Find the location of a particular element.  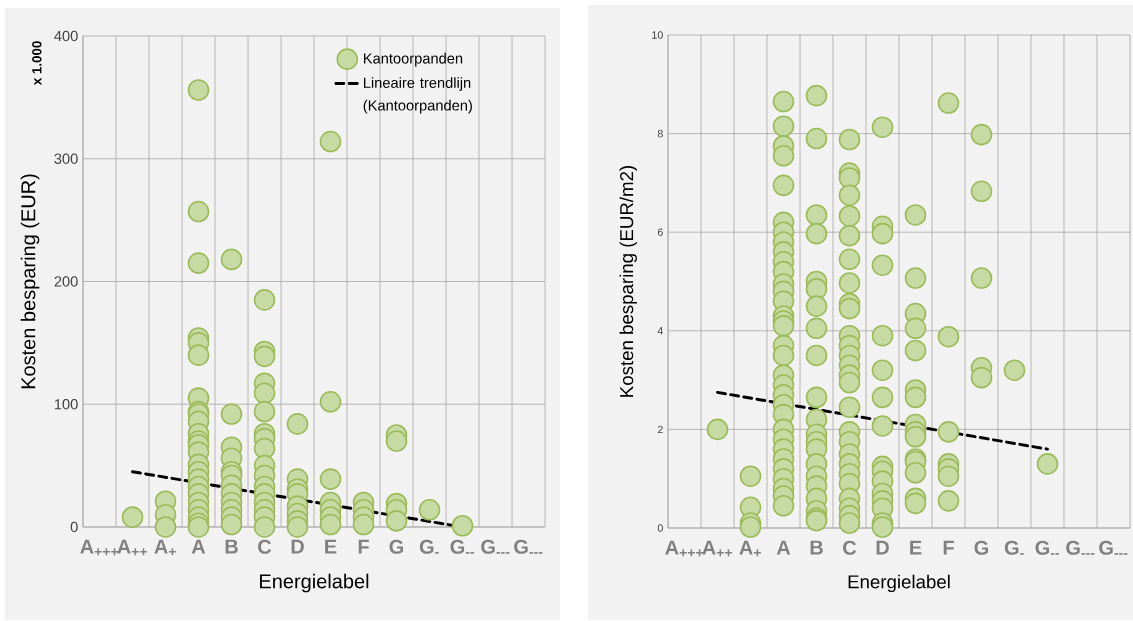

y-tick-label: 300 is located at coordinates (66, 158).